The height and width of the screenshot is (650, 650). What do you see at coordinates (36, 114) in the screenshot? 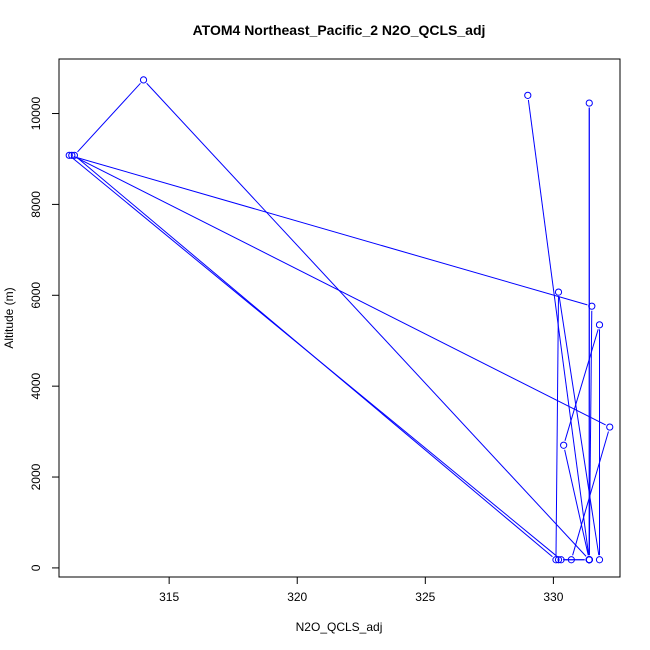
I see `y-tick-label: 10000` at bounding box center [36, 114].